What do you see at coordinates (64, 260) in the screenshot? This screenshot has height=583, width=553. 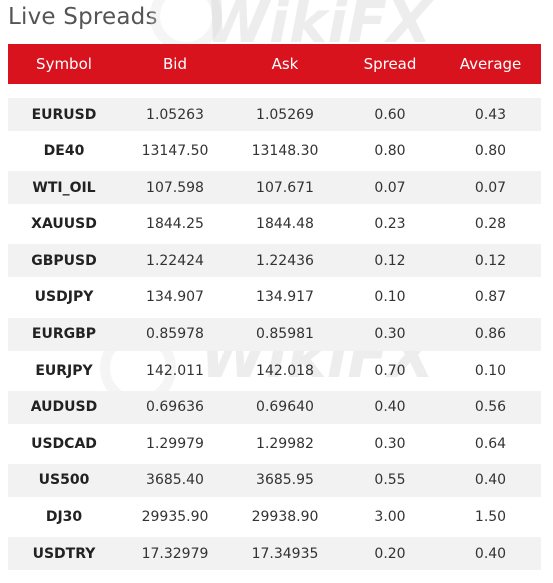 I see `cell-symbol: GBPUSD` at bounding box center [64, 260].